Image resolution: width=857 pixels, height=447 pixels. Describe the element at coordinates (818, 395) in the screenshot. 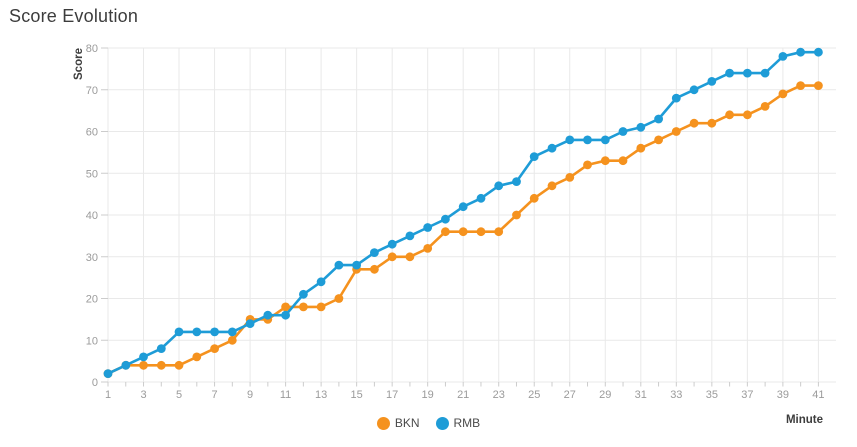

I see `x-tick-label: 41` at that location.